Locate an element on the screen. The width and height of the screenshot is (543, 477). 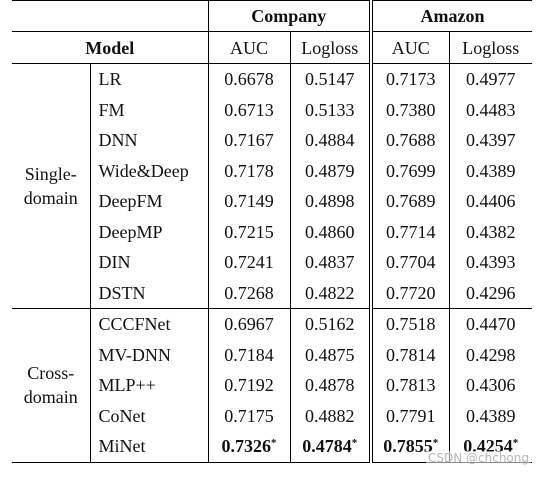
model-name: MV-DNN is located at coordinates (149, 354).